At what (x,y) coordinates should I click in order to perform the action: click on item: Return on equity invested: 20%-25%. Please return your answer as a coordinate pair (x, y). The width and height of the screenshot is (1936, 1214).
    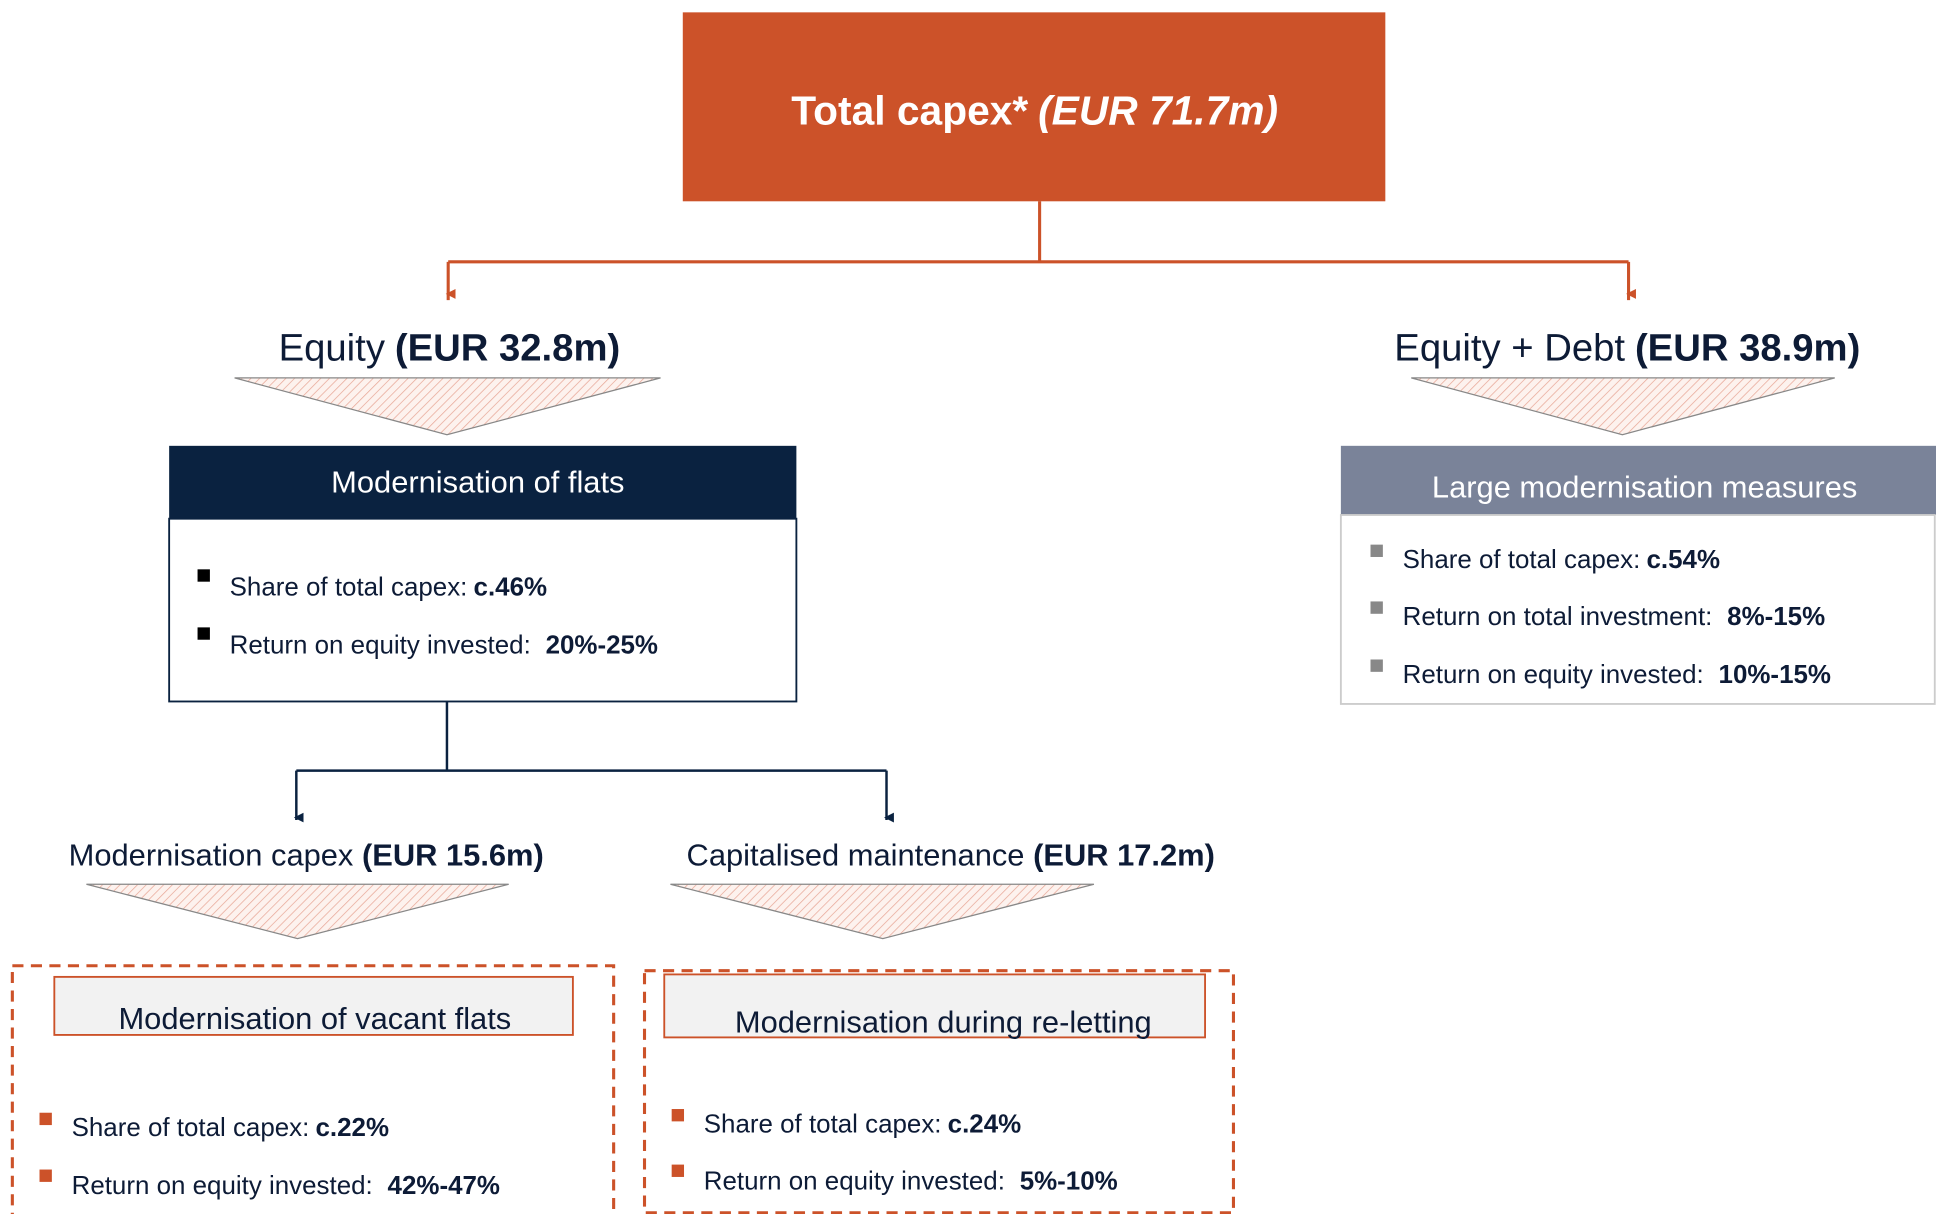
    Looking at the image, I should click on (444, 645).